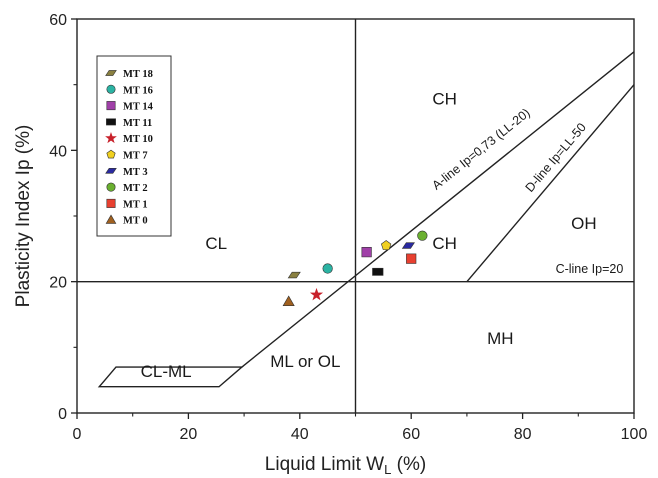 The image size is (658, 478). What do you see at coordinates (305, 361) in the screenshot?
I see `zone-label: ML or OL` at bounding box center [305, 361].